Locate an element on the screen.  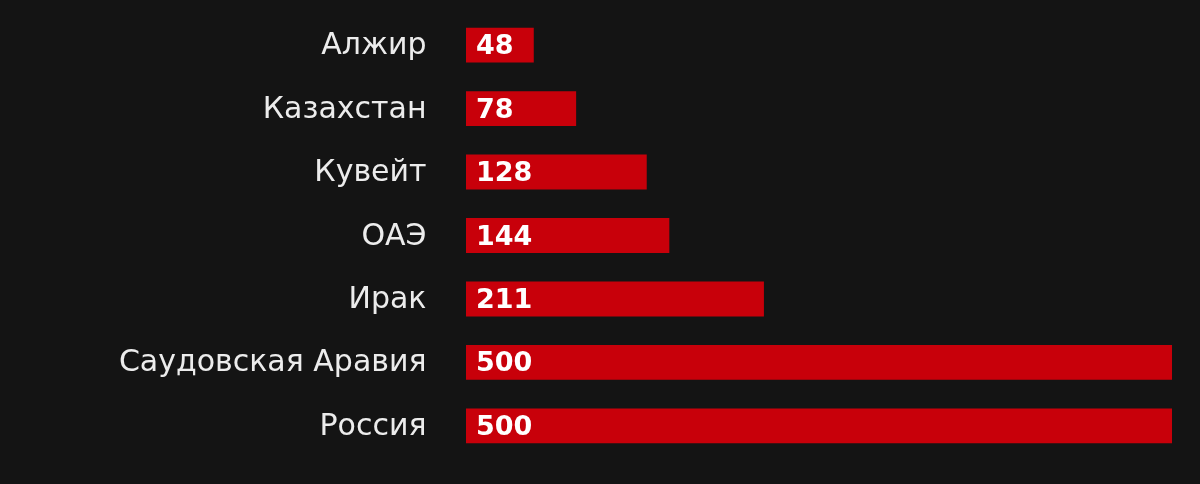
data-label: 78 is located at coordinates (495, 108).